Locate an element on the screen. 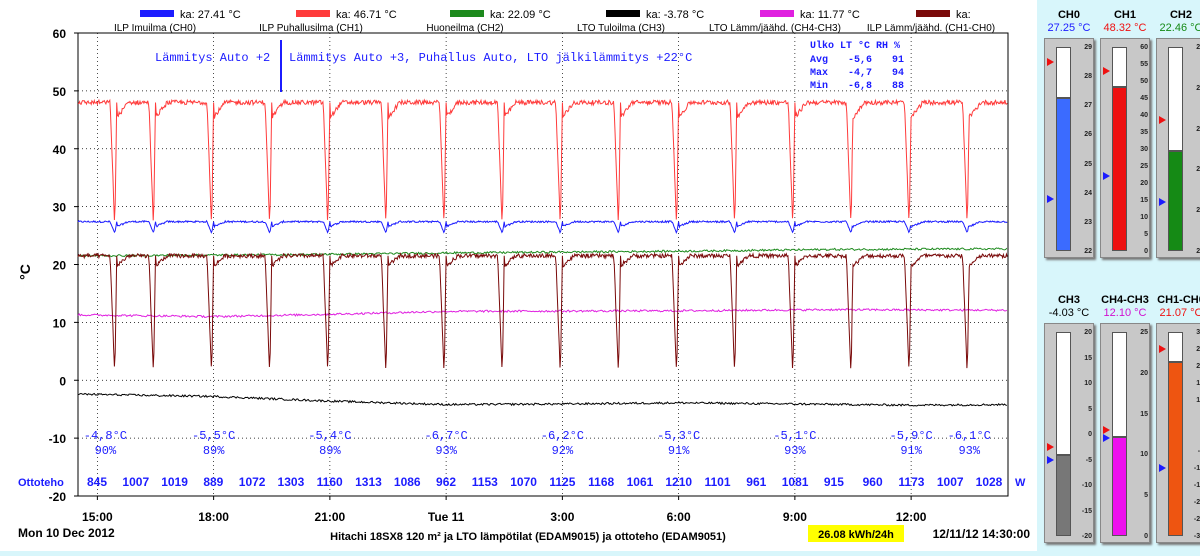  mode-annotation-1: Lämmitys Auto +2 is located at coordinates (212, 58).